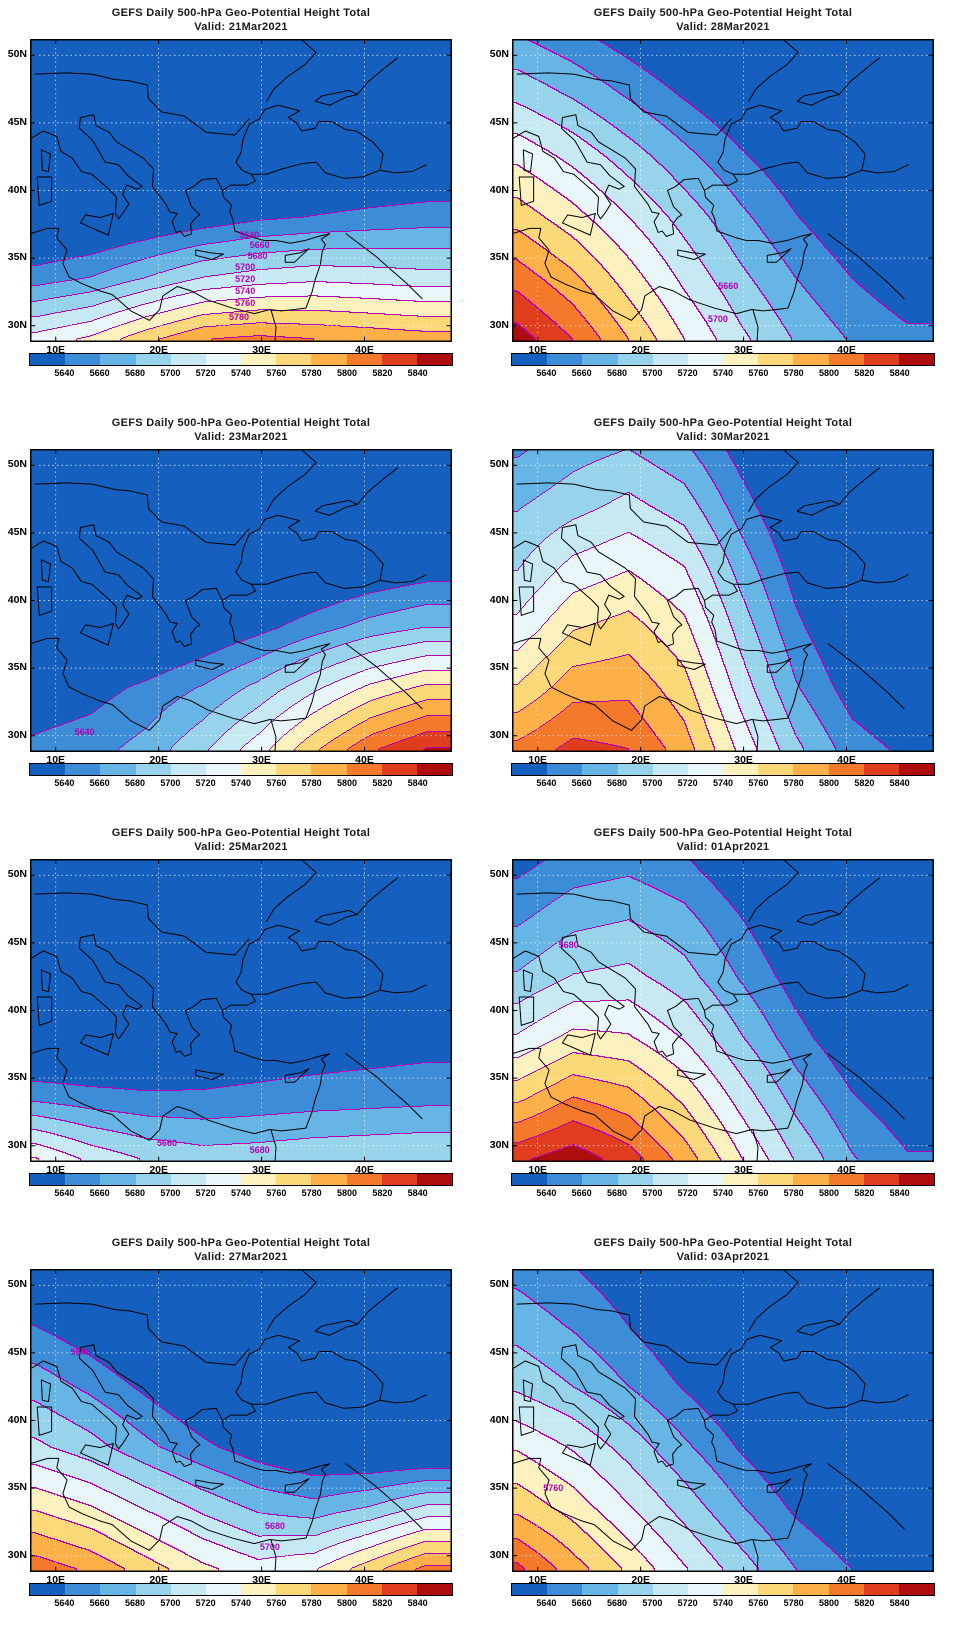 The width and height of the screenshot is (964, 1640). I want to click on map-area: 50N 45N 40N 35N 30N 10E 20E 30E 40E, so click(712, 607).